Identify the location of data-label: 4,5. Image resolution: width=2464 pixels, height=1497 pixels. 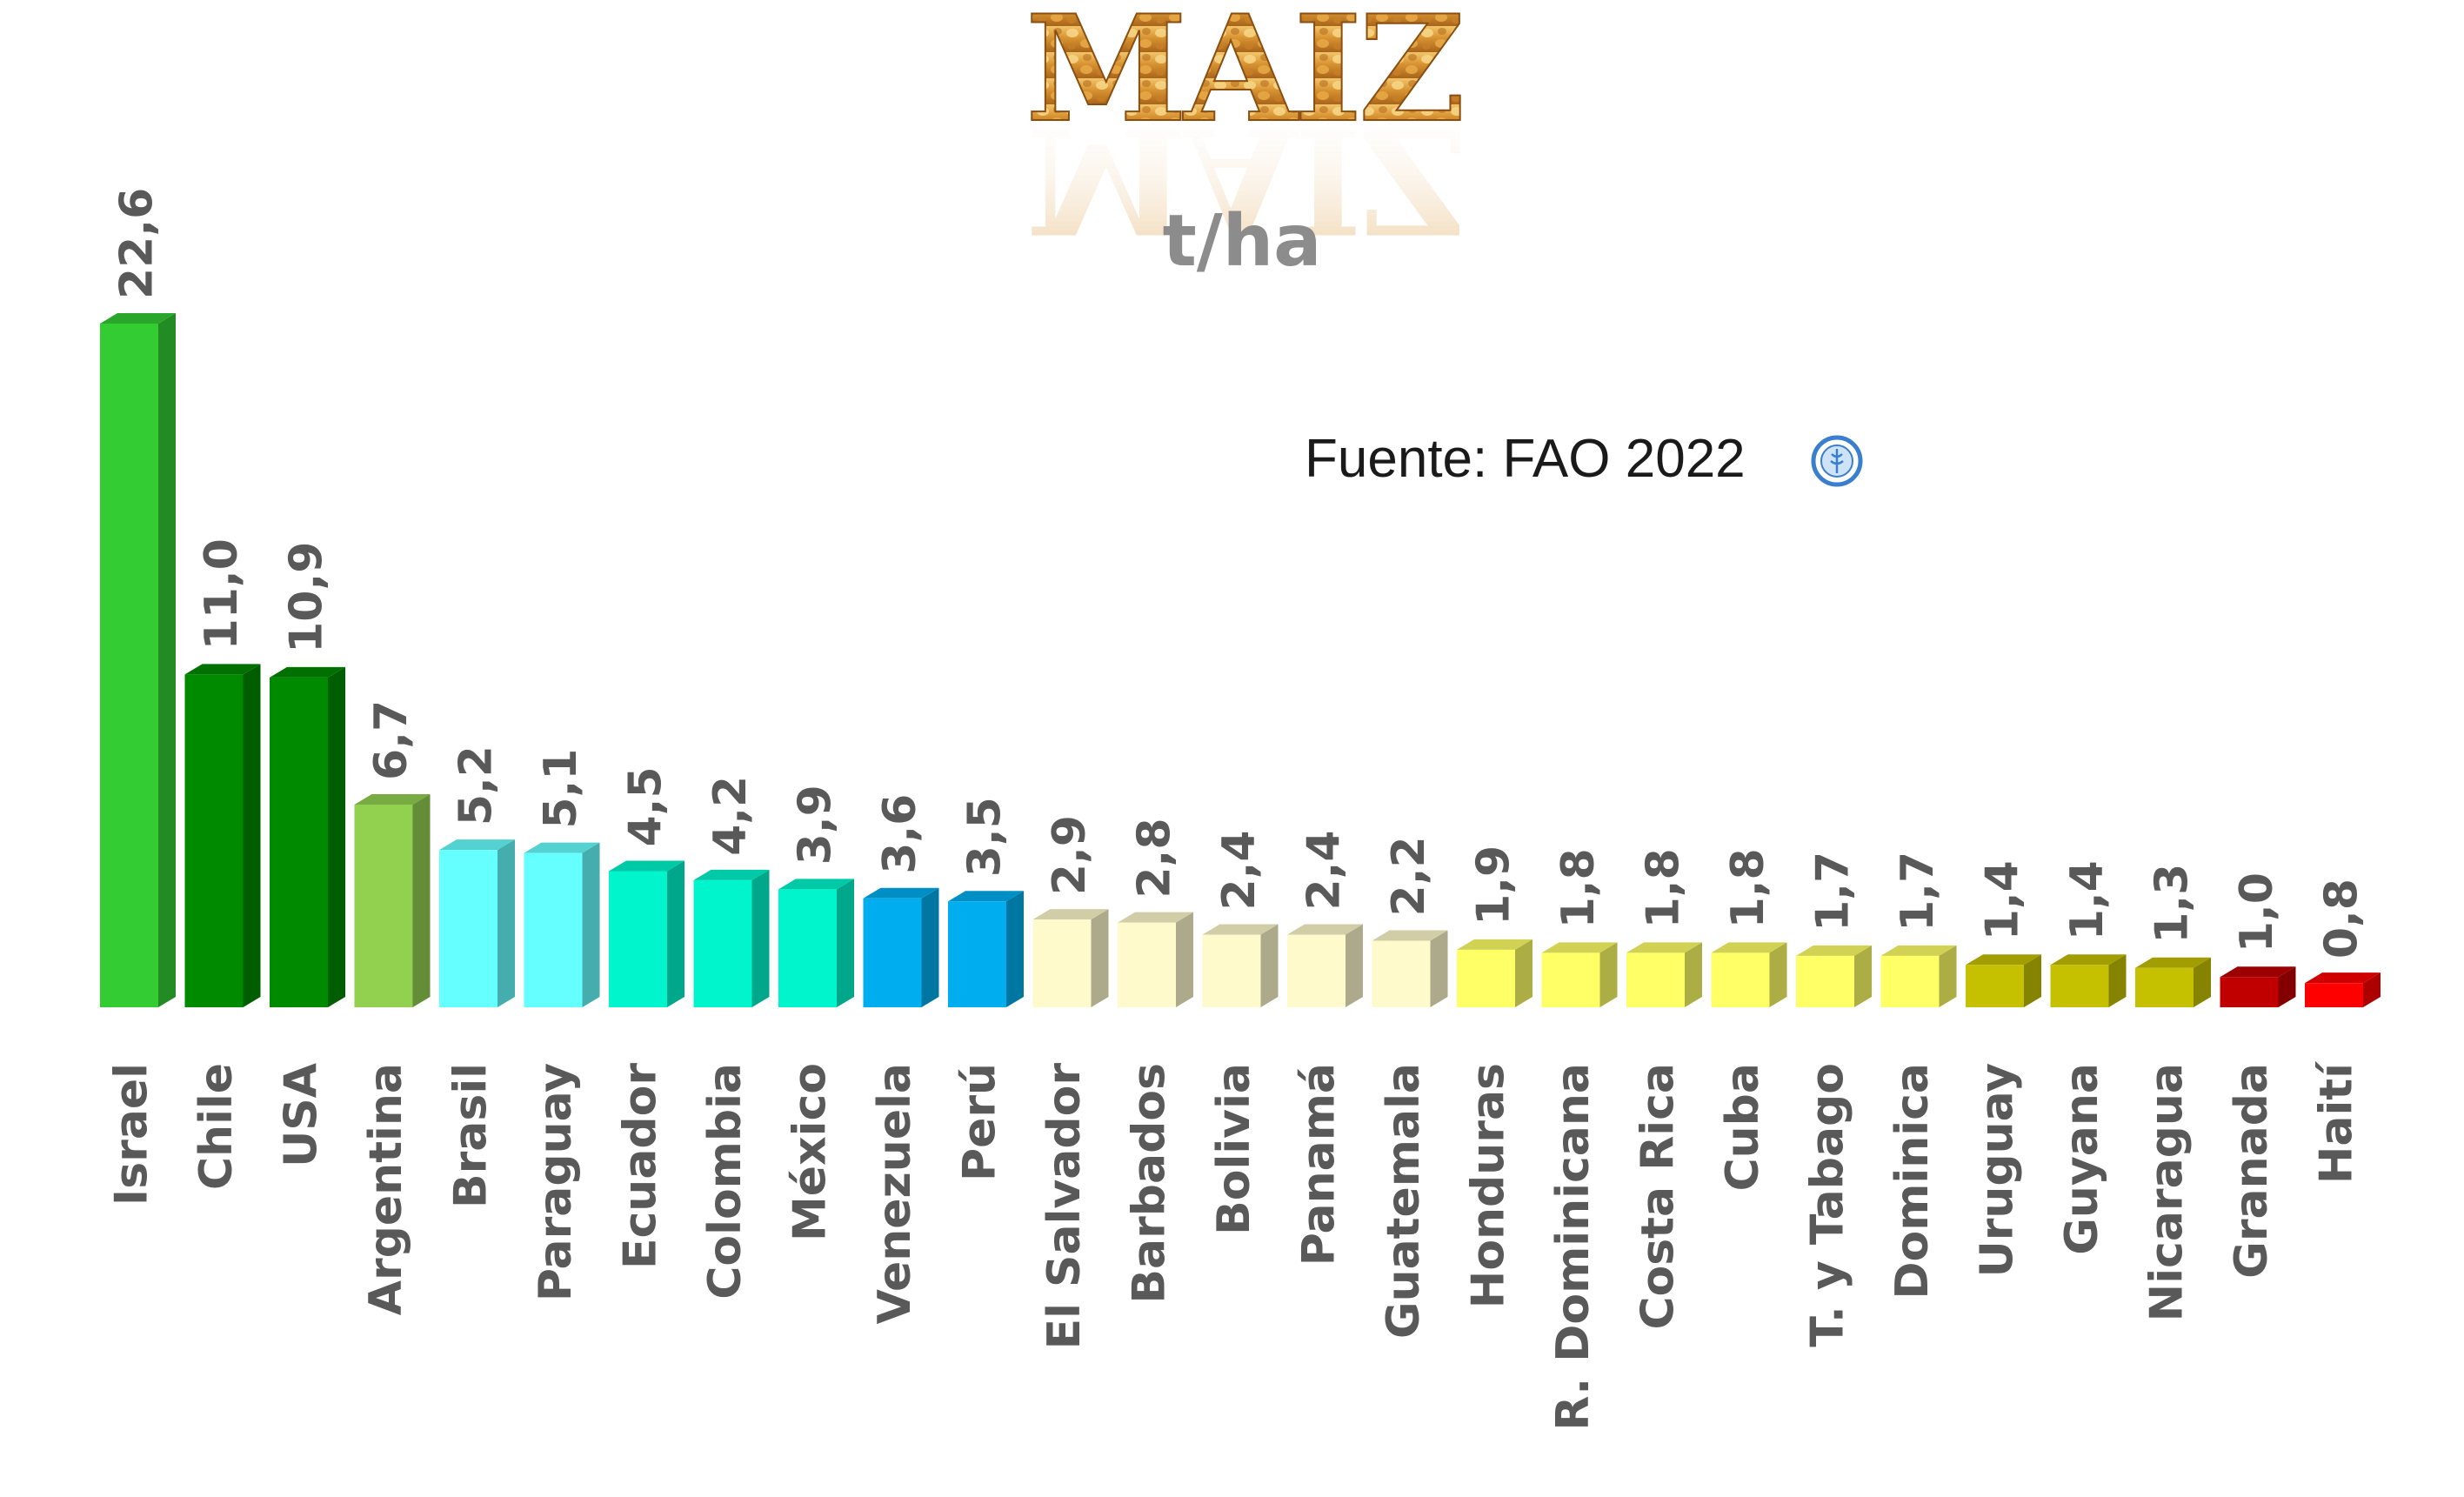
(646, 806).